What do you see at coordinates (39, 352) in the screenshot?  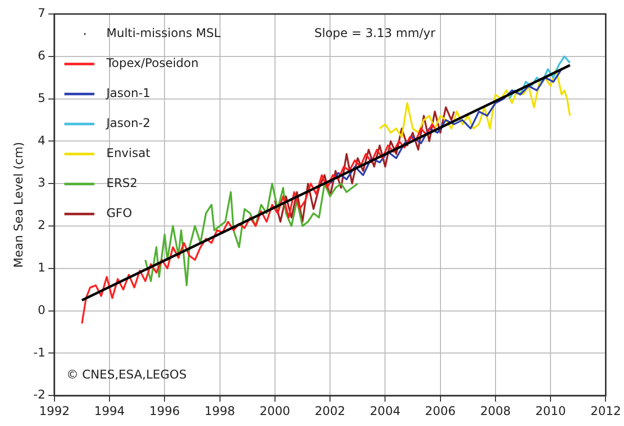 I see `y-tick-label: -1` at bounding box center [39, 352].